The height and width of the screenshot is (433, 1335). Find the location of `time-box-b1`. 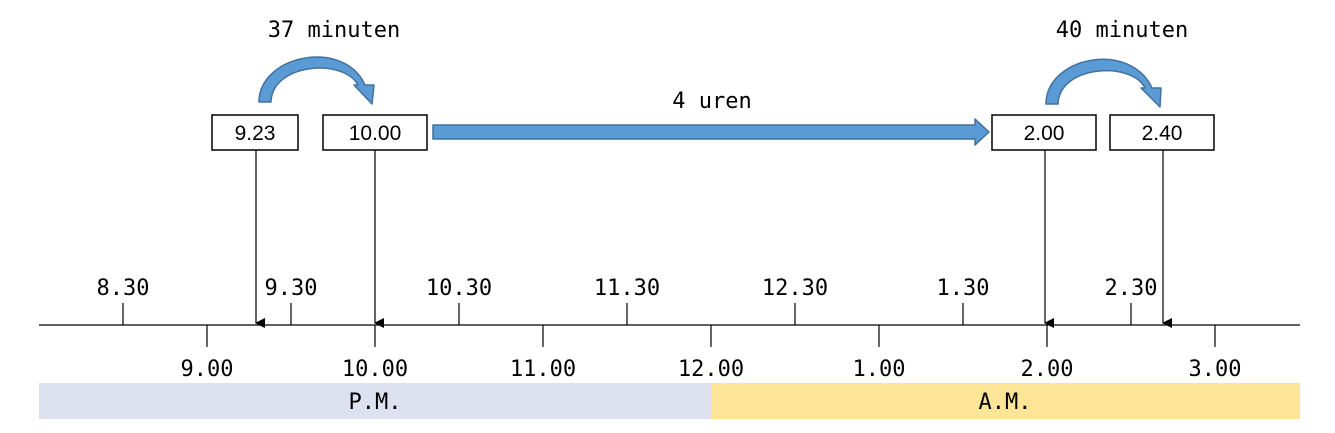

time-box-b1 is located at coordinates (255, 132).